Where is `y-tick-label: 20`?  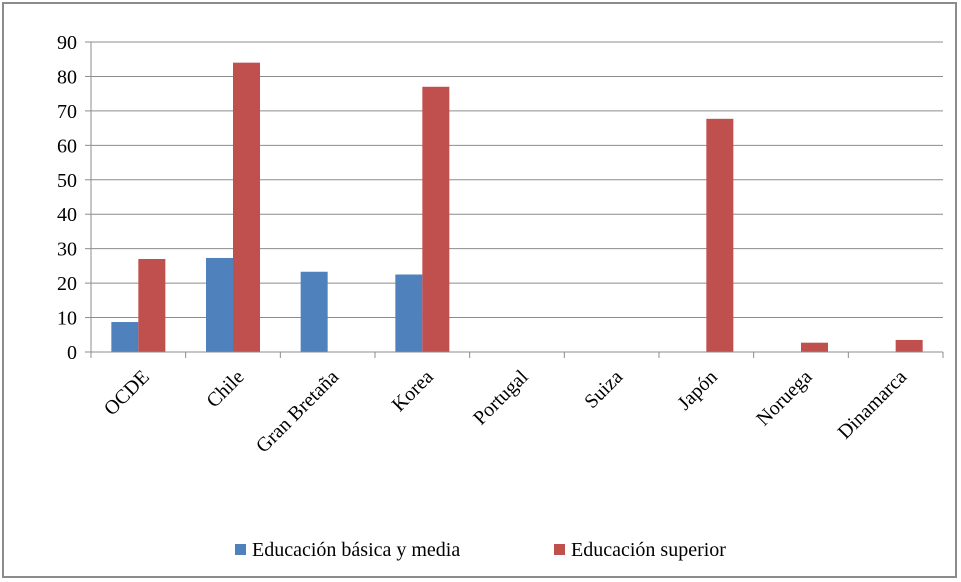
y-tick-label: 20 is located at coordinates (67, 284).